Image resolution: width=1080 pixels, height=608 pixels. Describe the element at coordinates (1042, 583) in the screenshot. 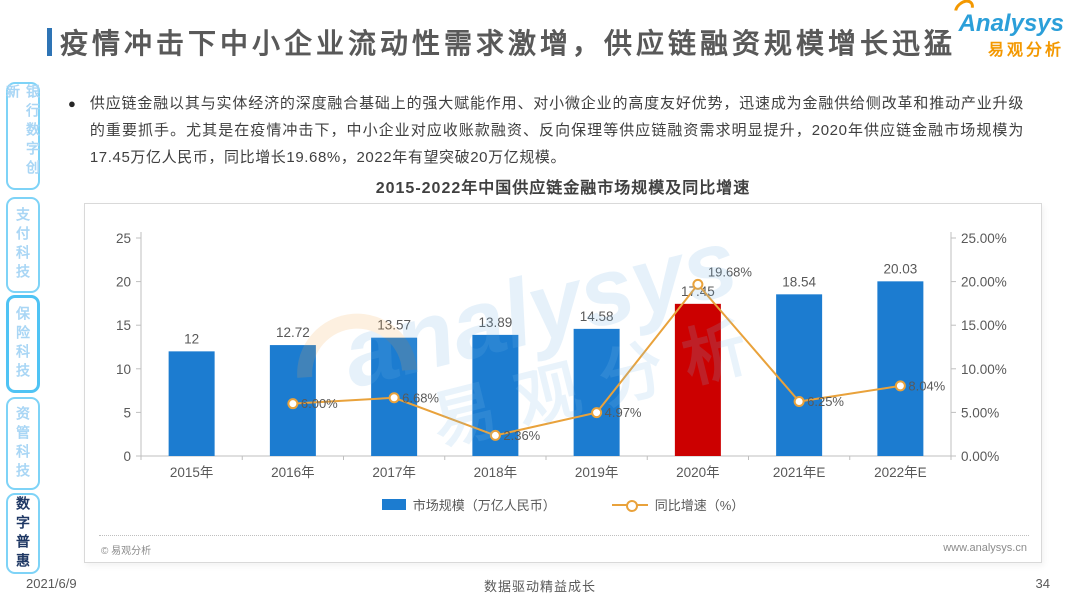

I see `page-number: 34` at that location.